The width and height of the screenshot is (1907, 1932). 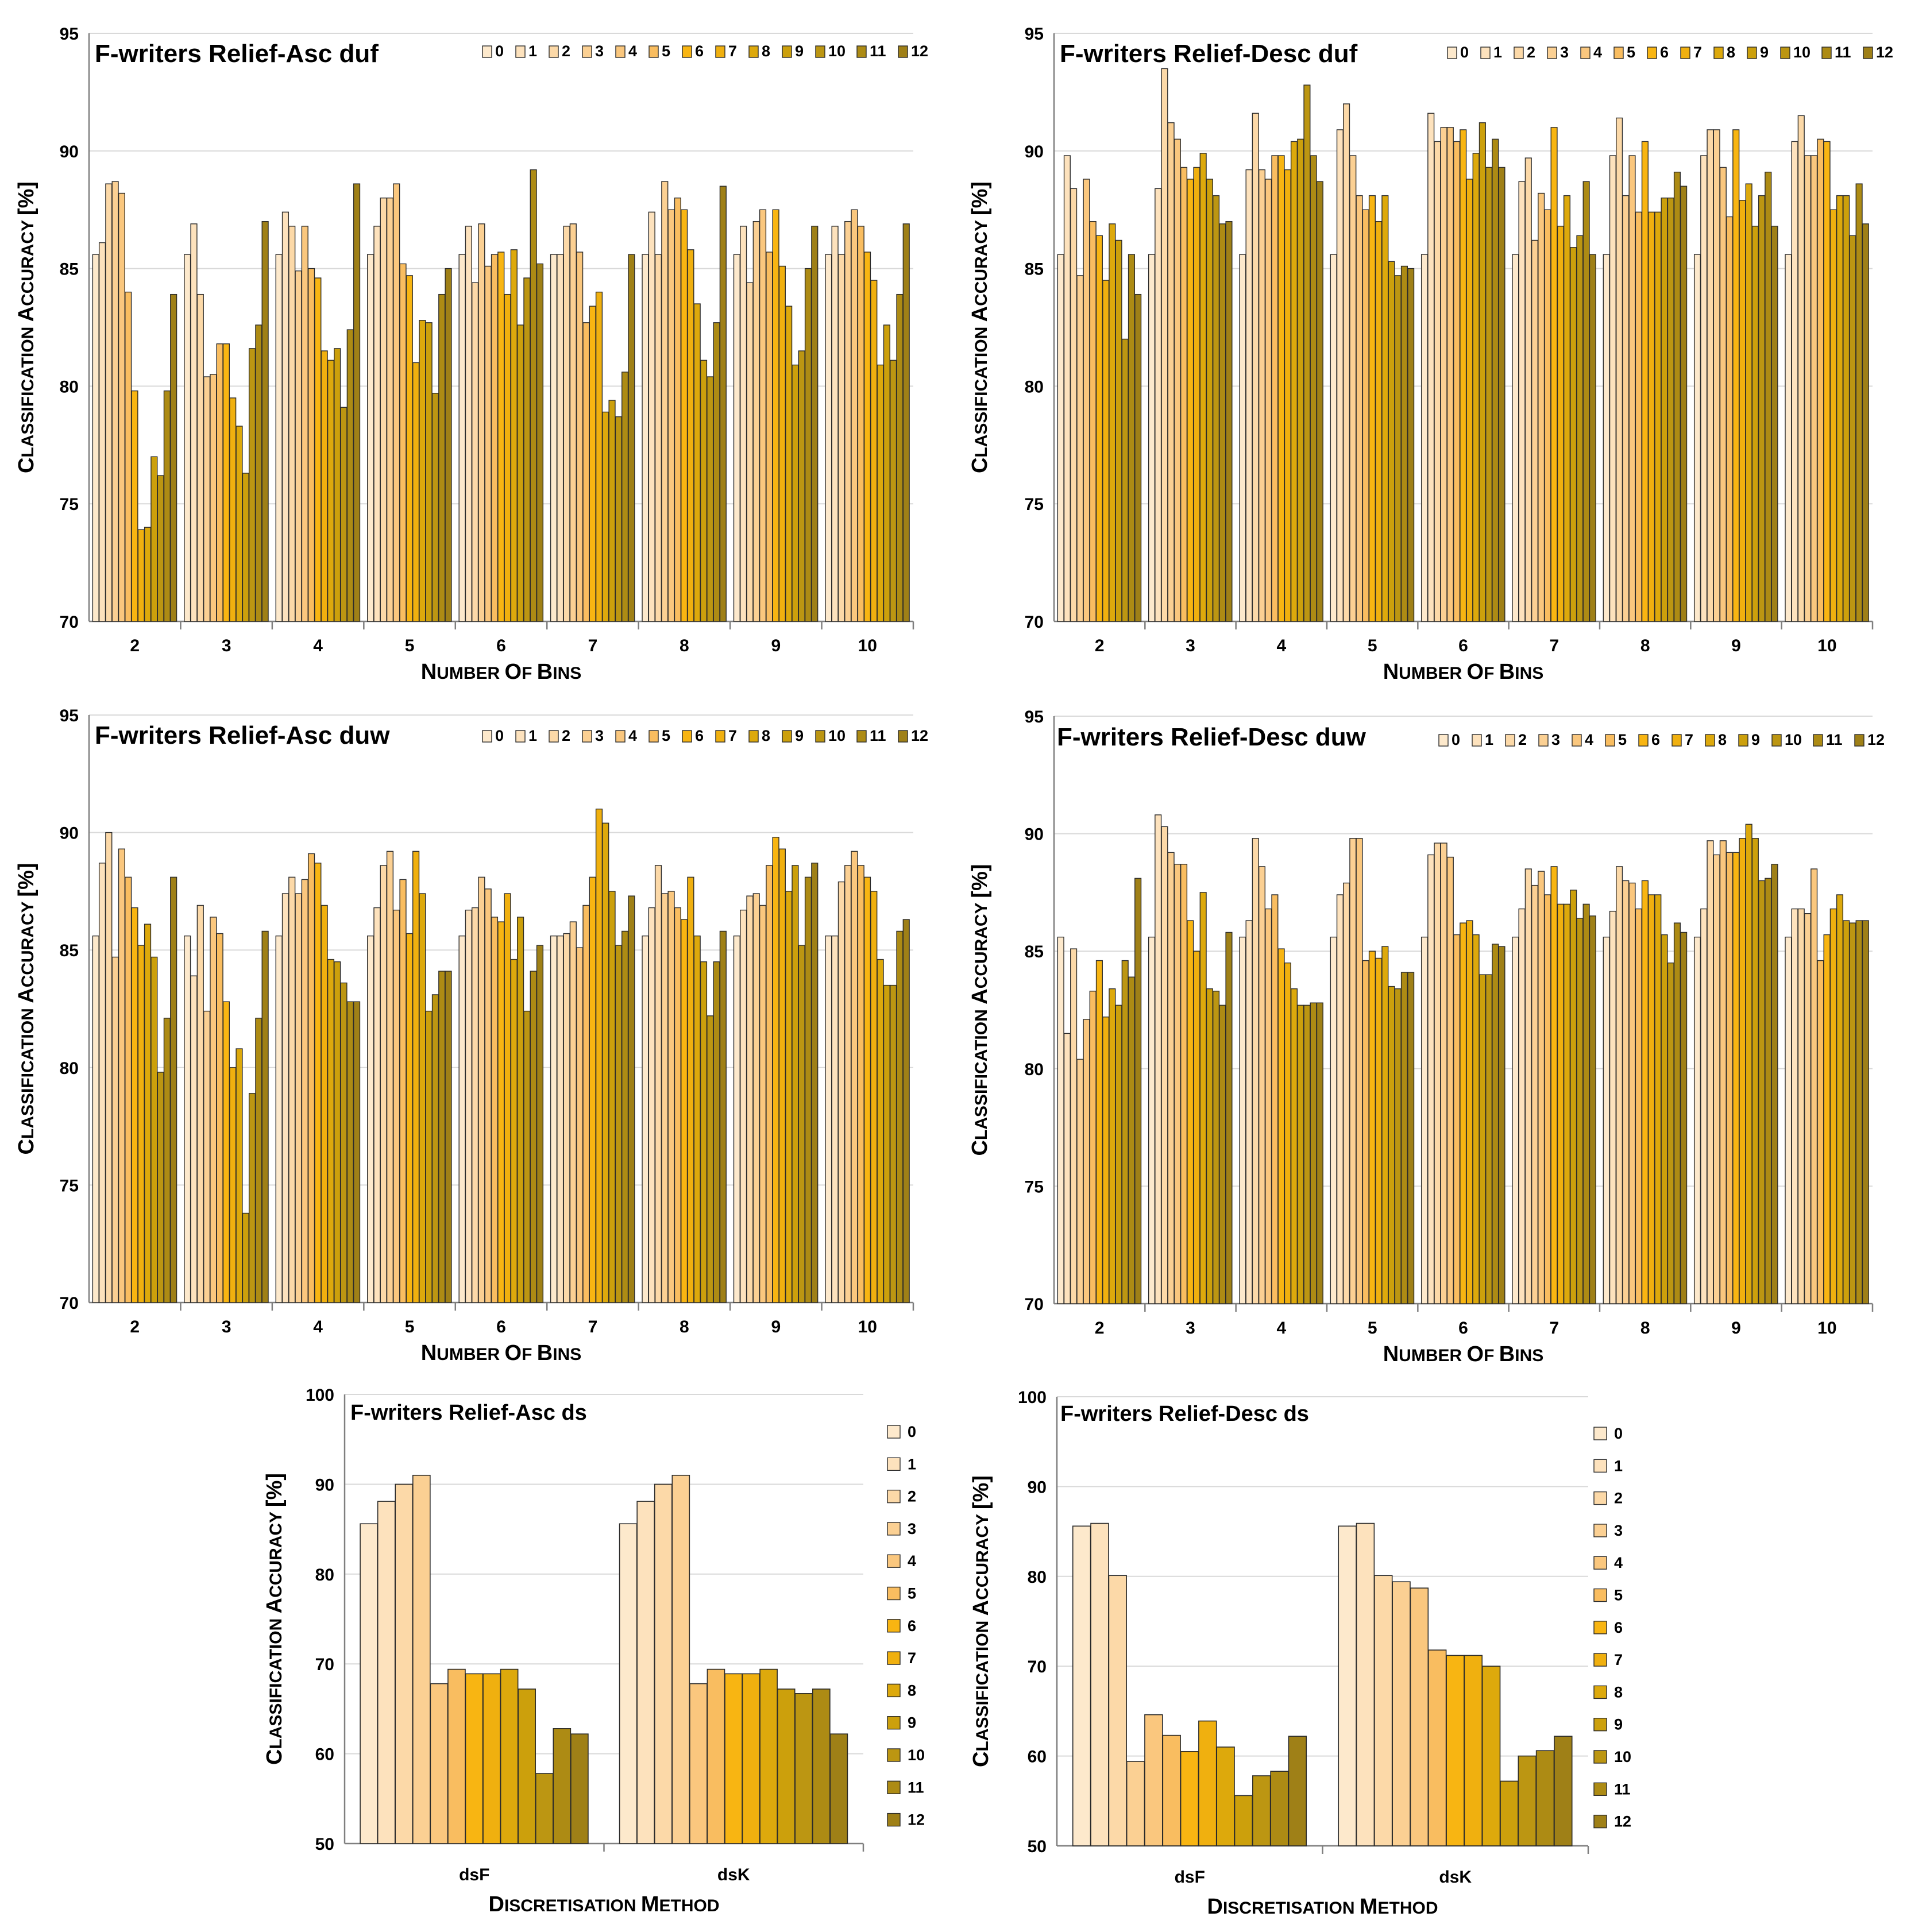 I want to click on y-tick-label: 90, so click(x=1034, y=151).